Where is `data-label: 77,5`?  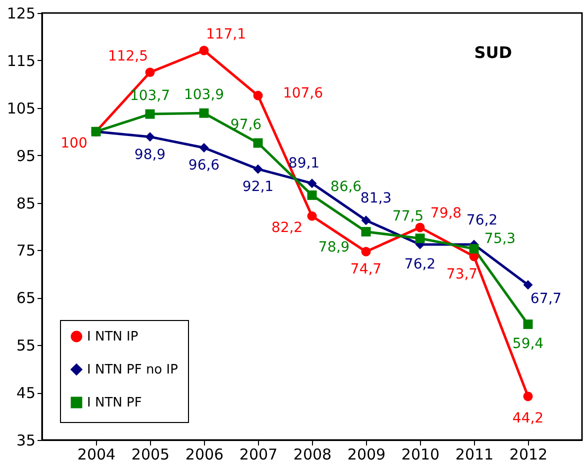 data-label: 77,5 is located at coordinates (408, 216).